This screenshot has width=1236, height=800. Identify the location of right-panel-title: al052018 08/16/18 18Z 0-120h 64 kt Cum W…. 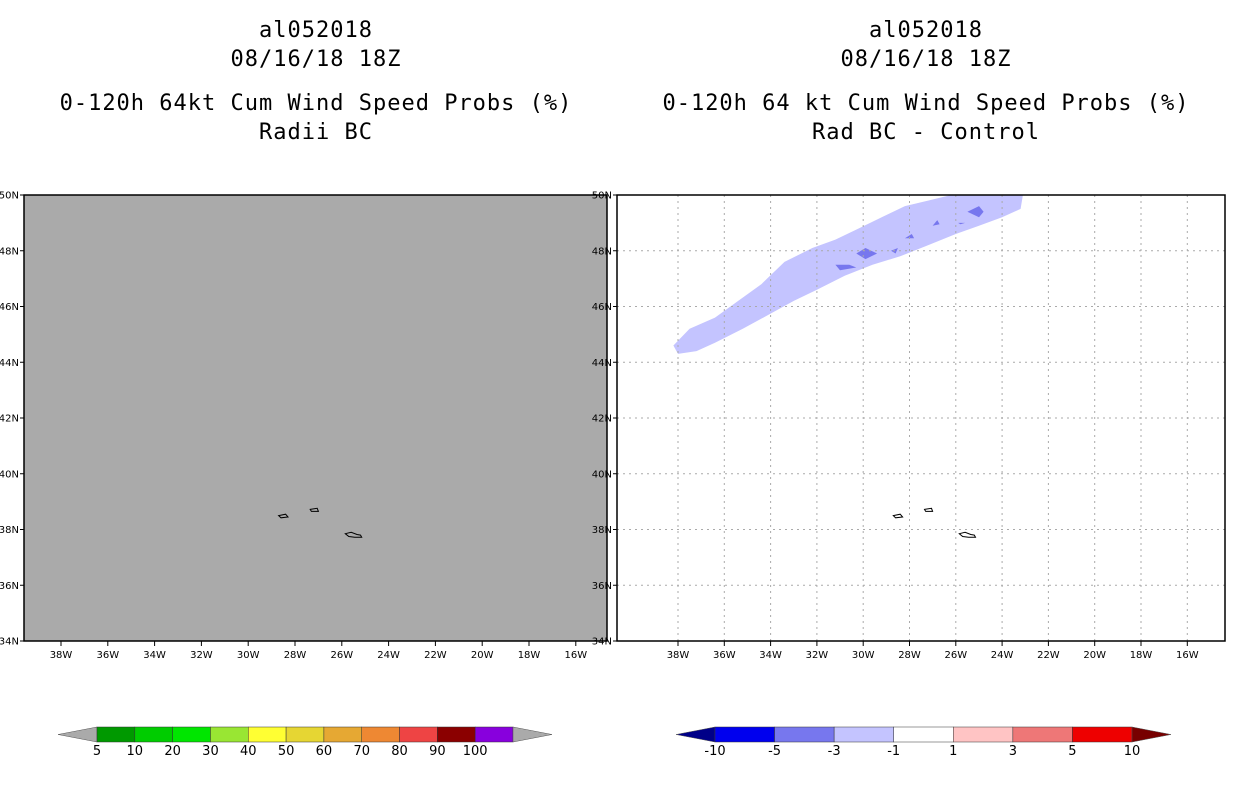
(926, 81).